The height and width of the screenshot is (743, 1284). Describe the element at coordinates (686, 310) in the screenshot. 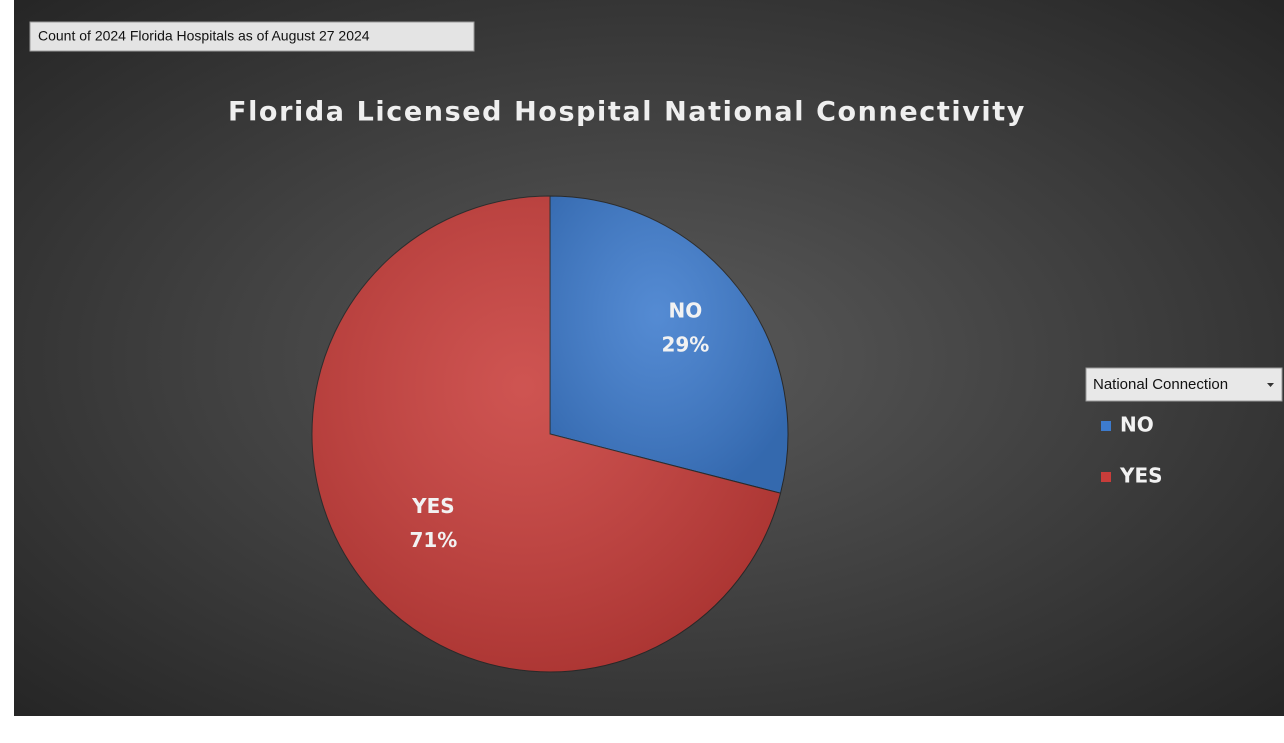

I see `data-label-category: NO` at that location.